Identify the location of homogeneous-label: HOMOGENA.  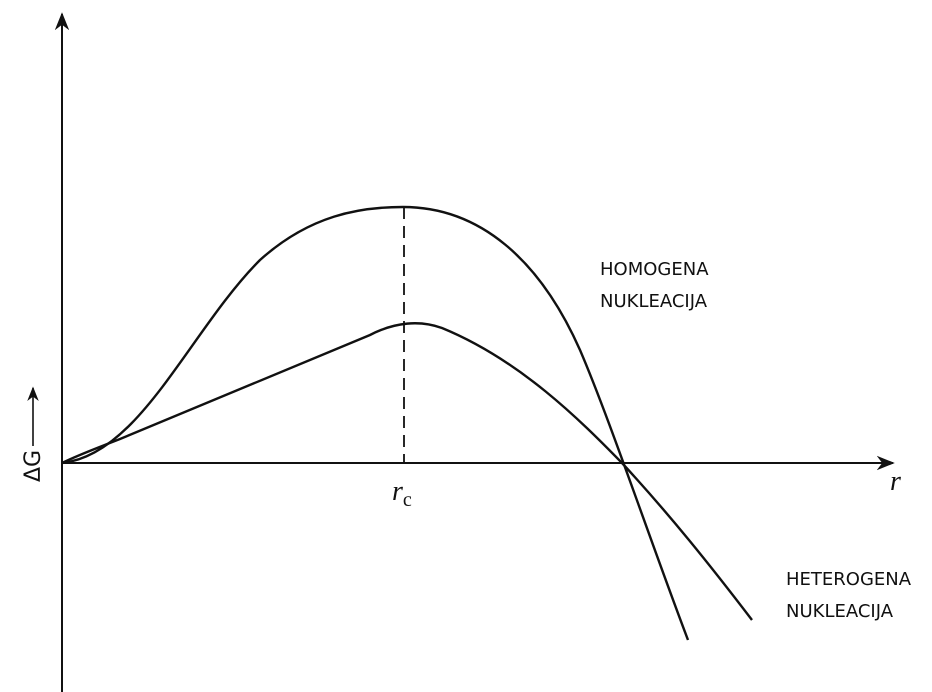
(654, 269).